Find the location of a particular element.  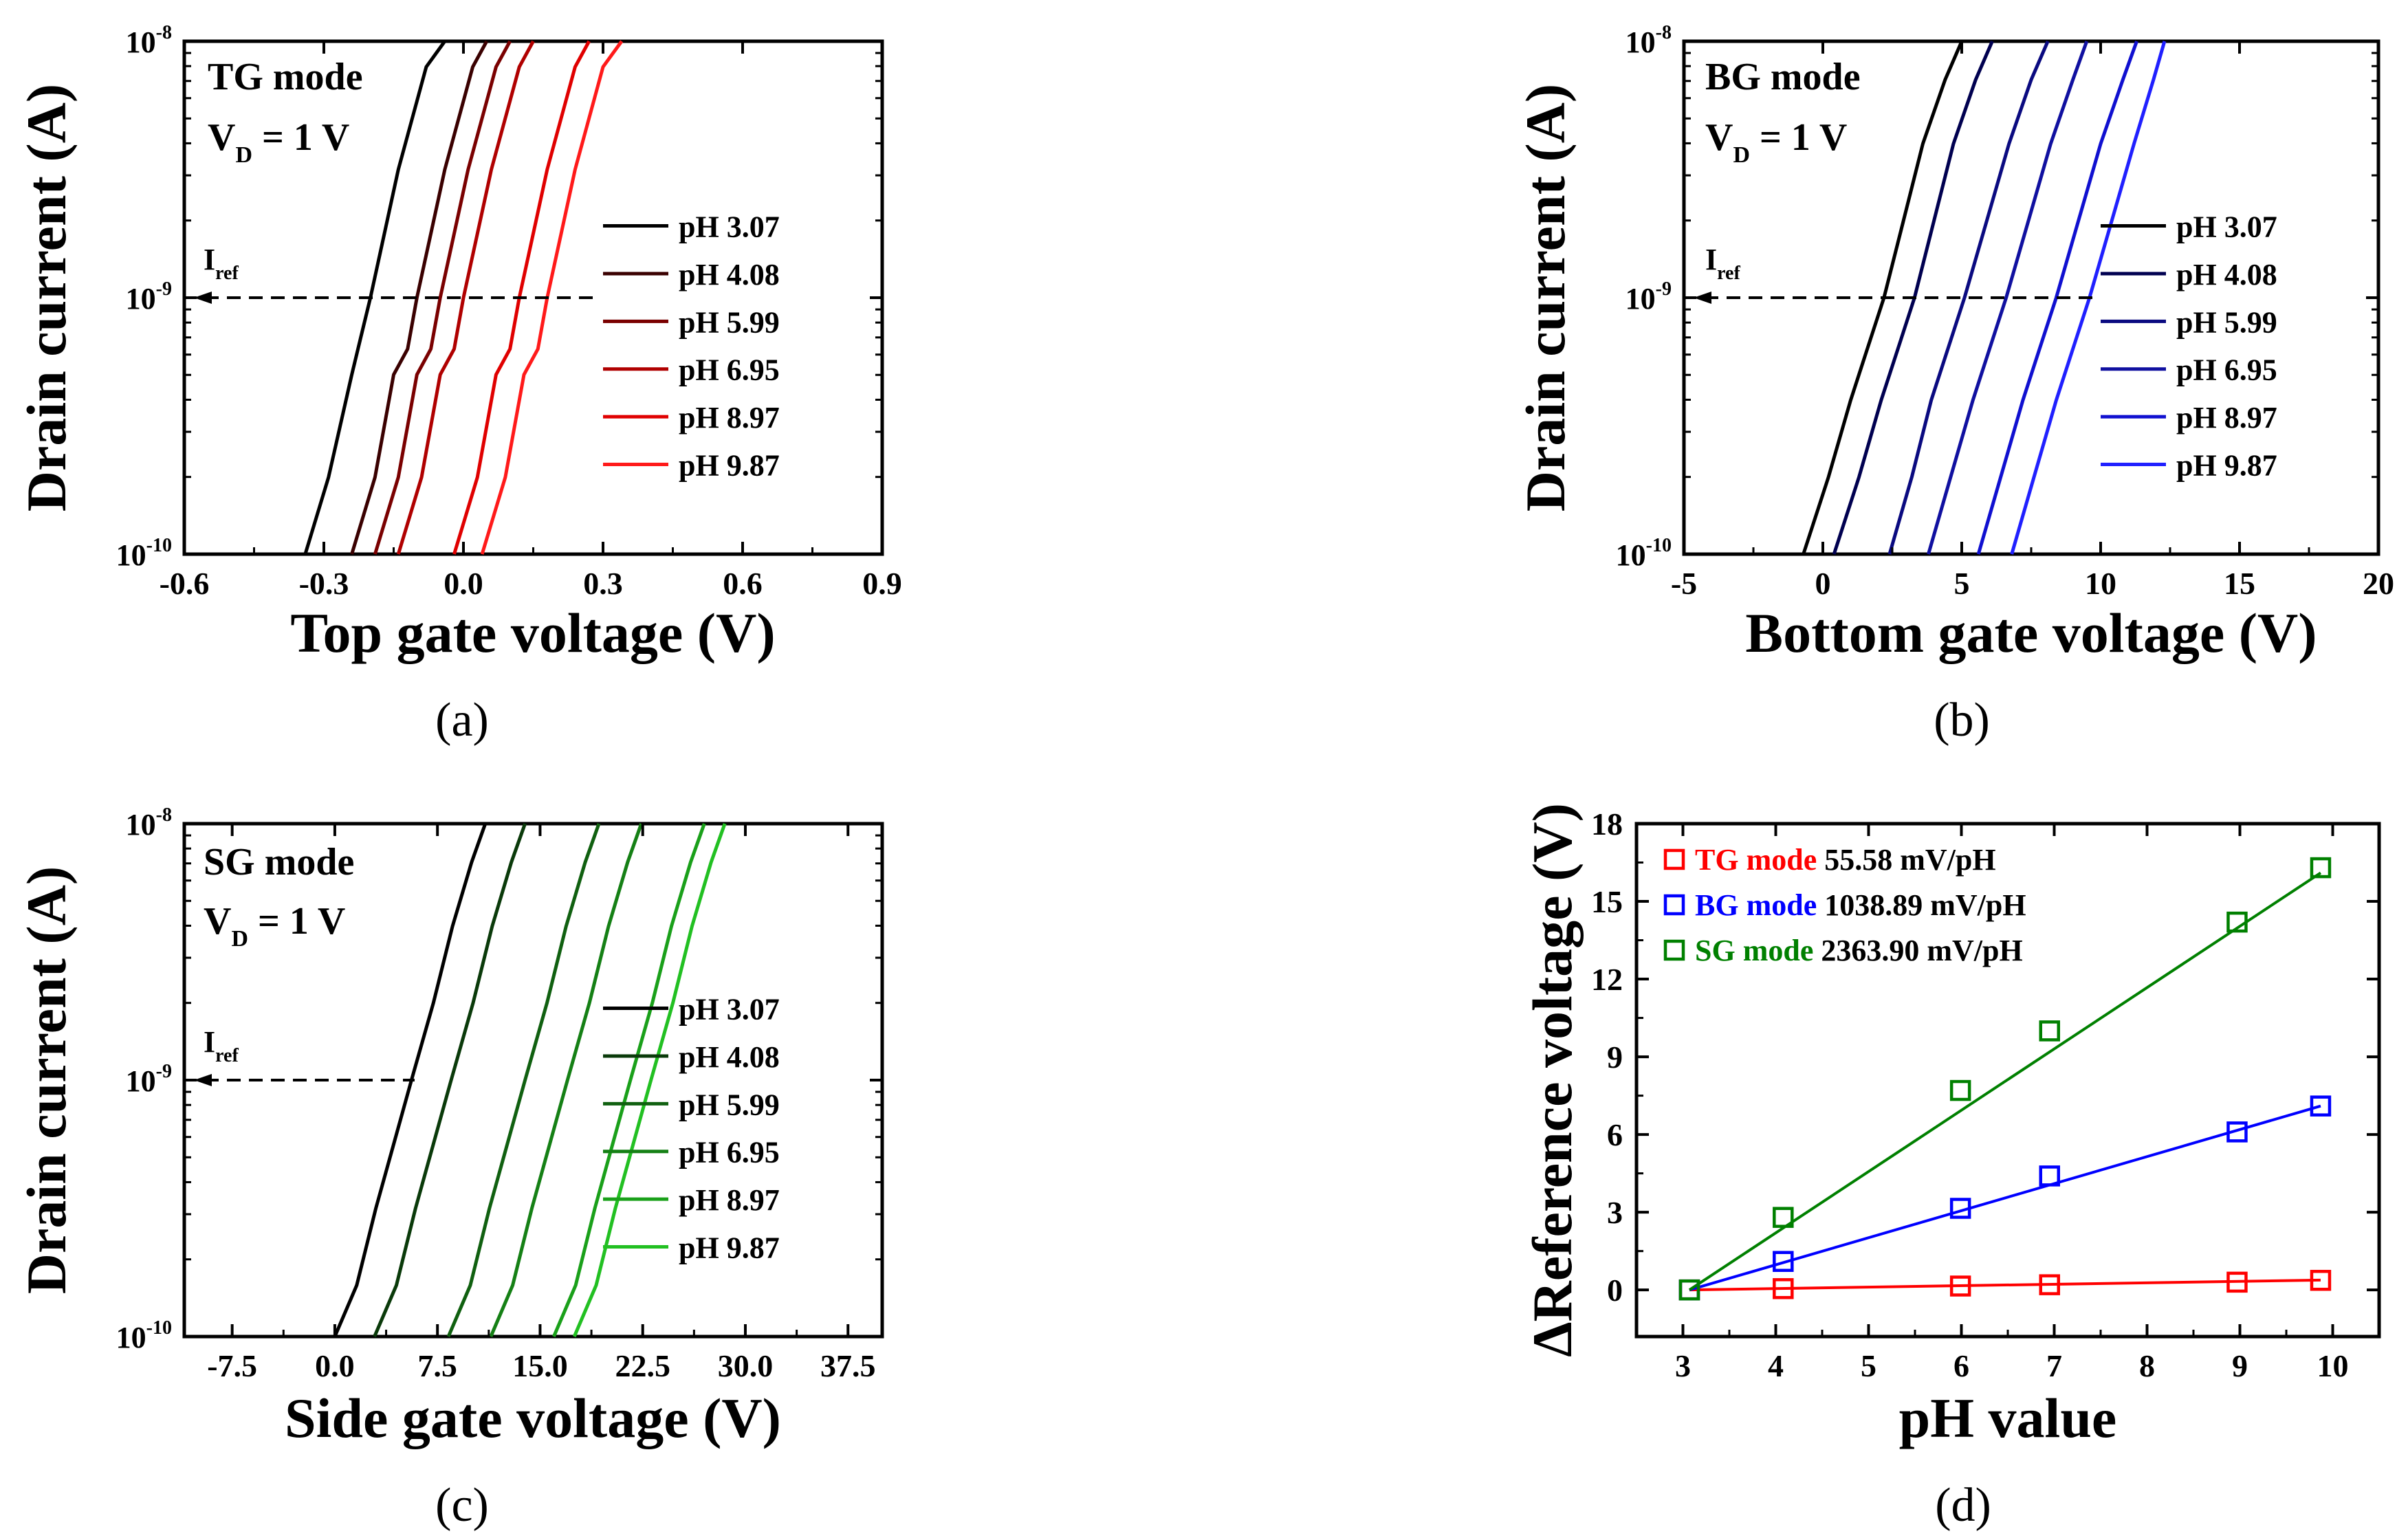

x-tick-label: -0.3 is located at coordinates (324, 583).